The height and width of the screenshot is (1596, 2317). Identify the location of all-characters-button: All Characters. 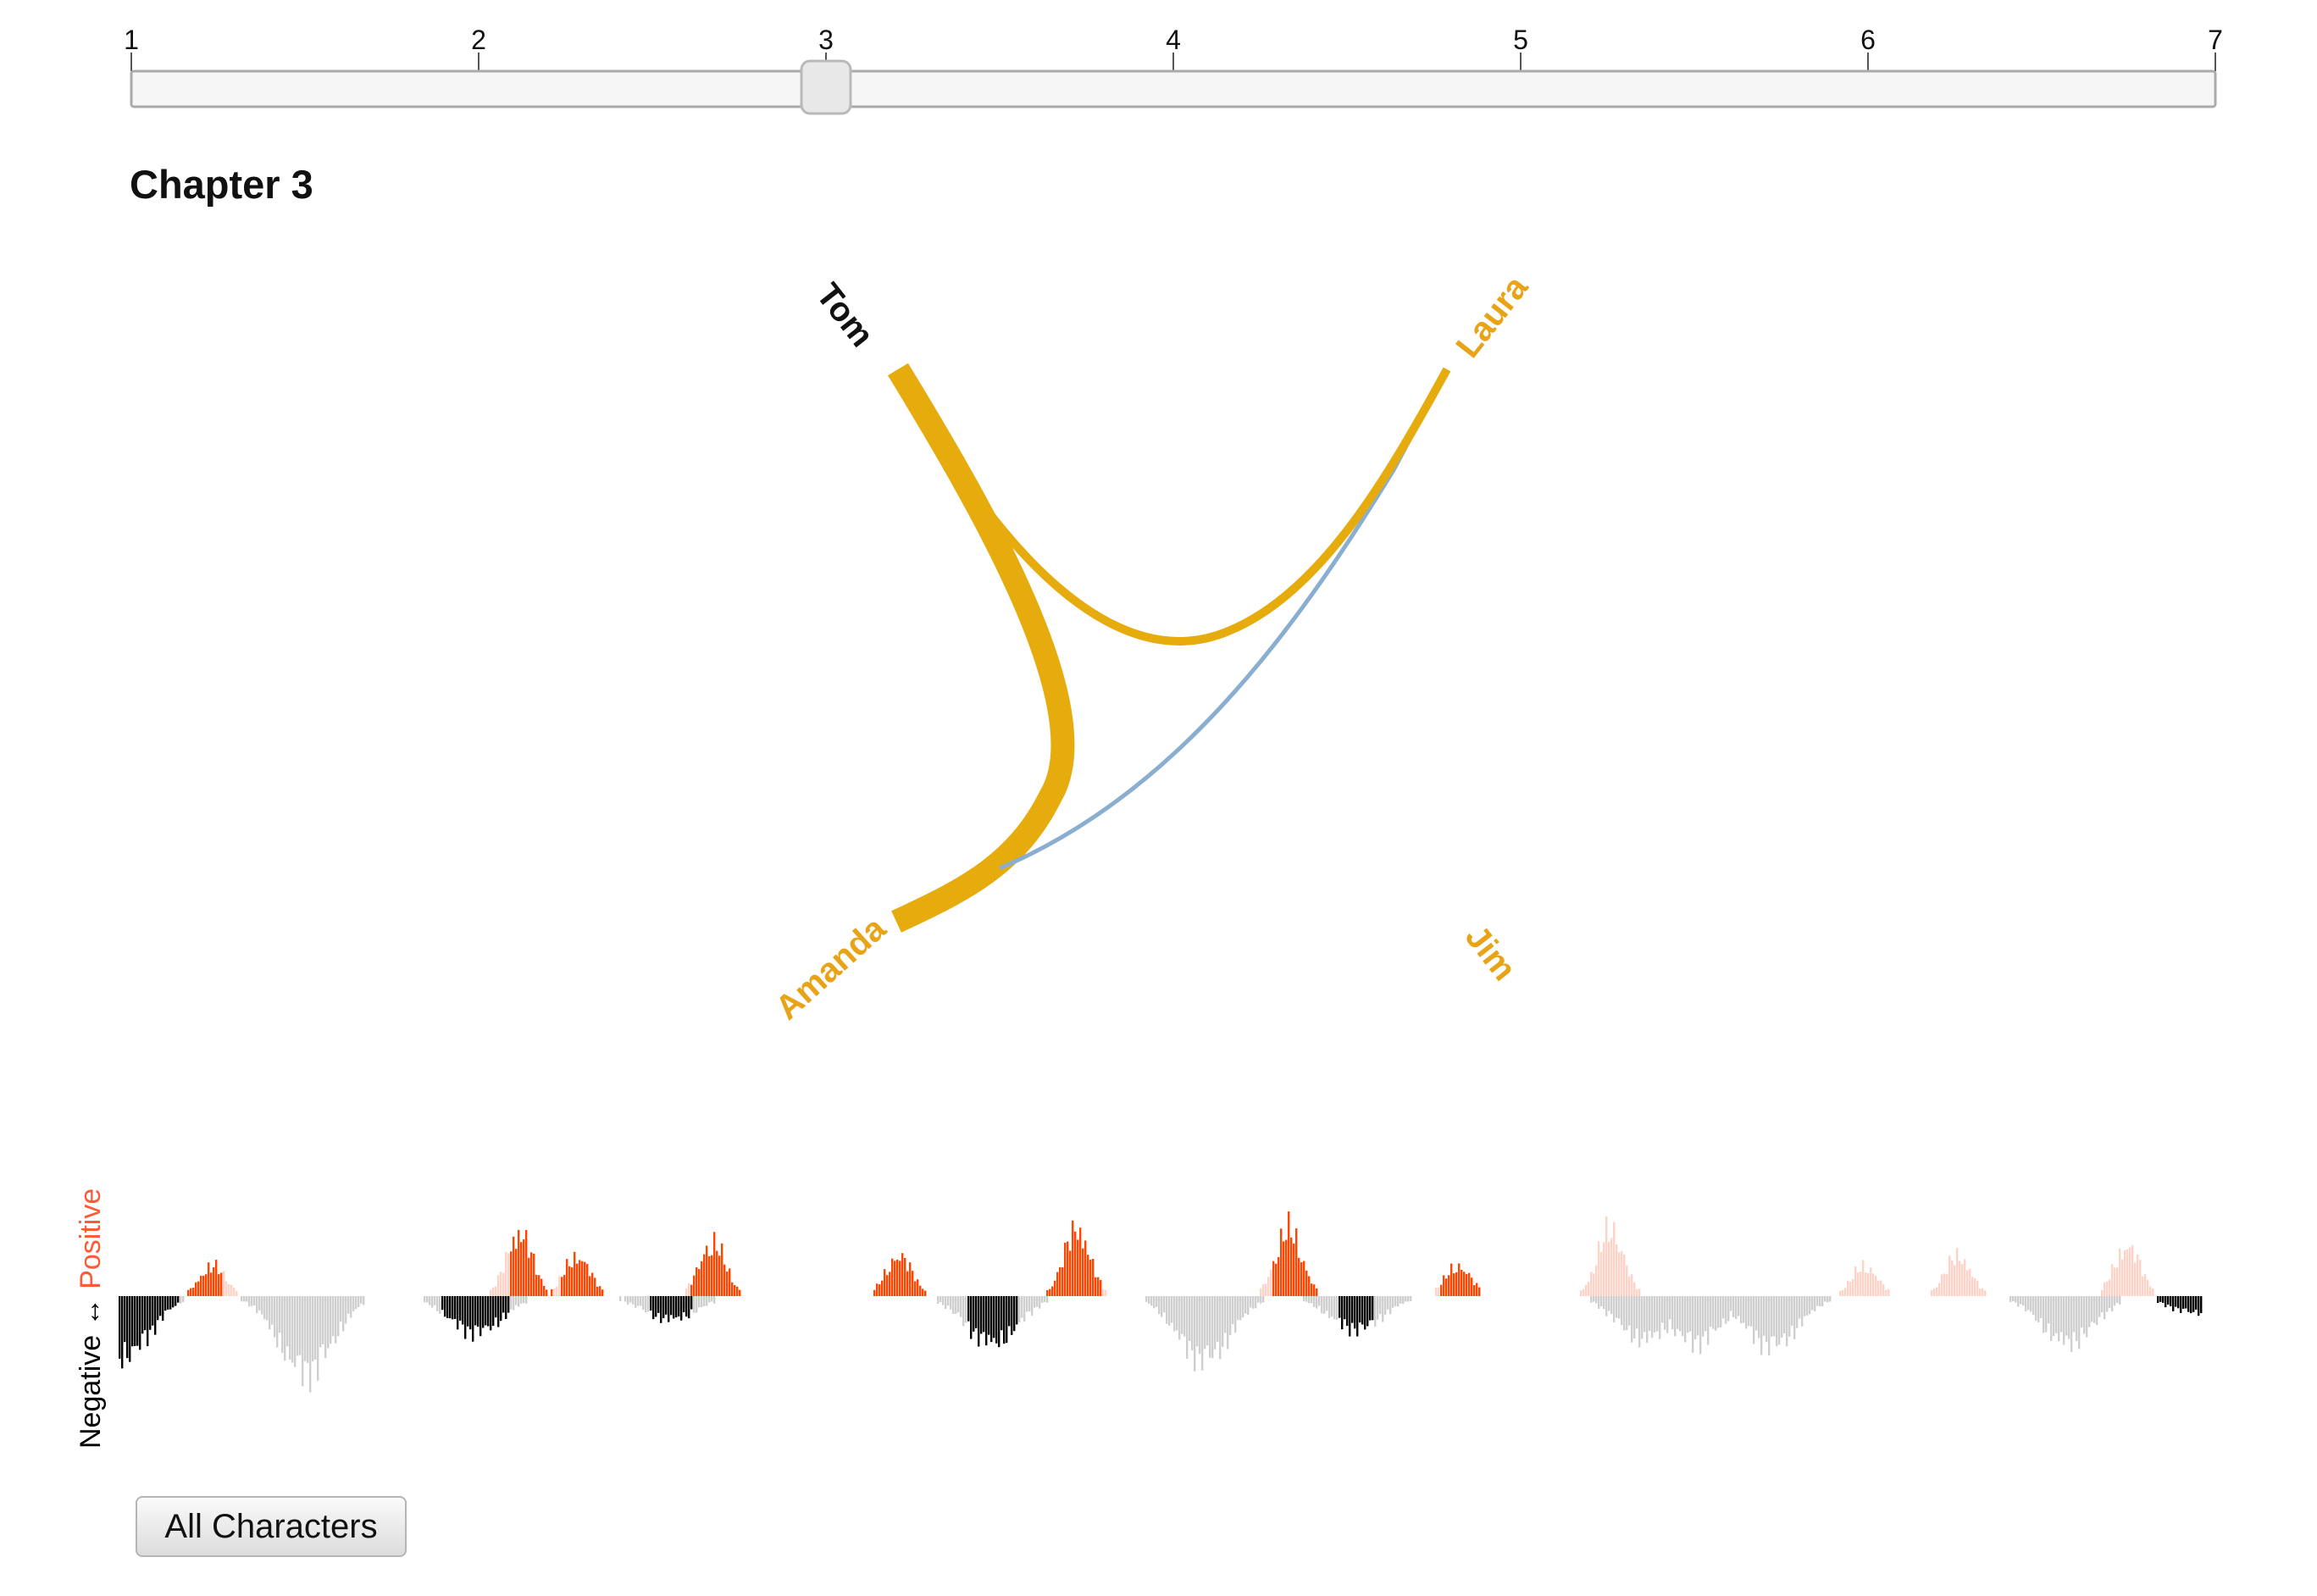
(271, 1526).